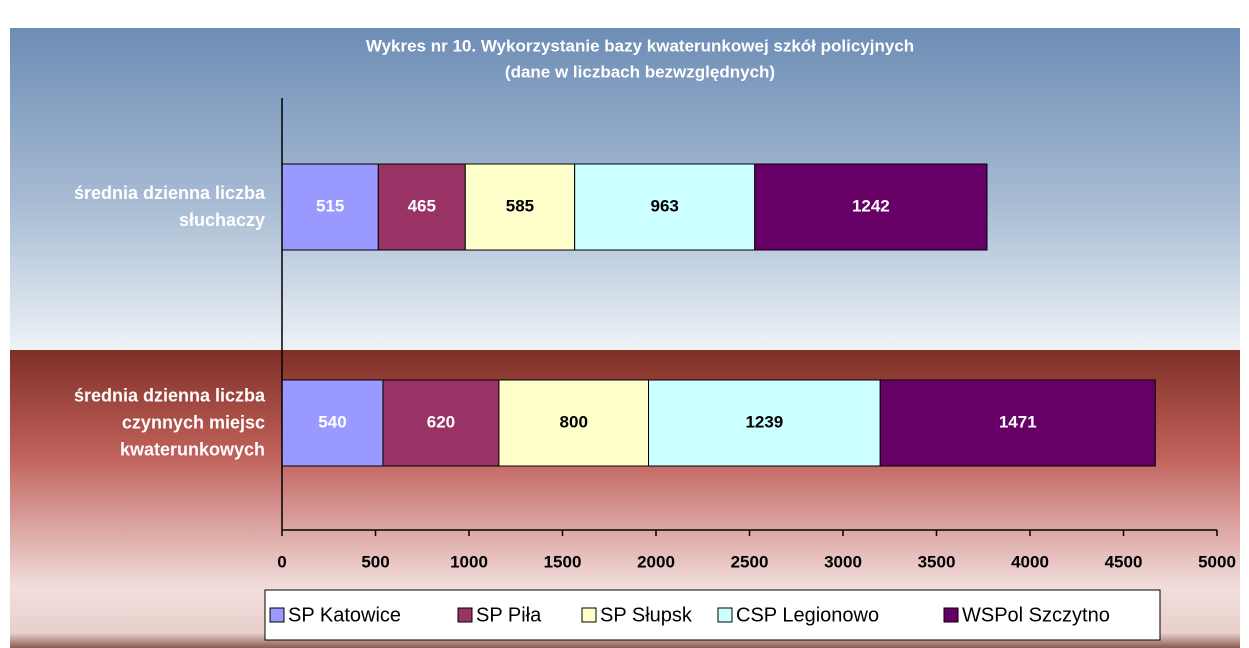 The height and width of the screenshot is (648, 1249). I want to click on x-tick-label: 2000, so click(656, 561).